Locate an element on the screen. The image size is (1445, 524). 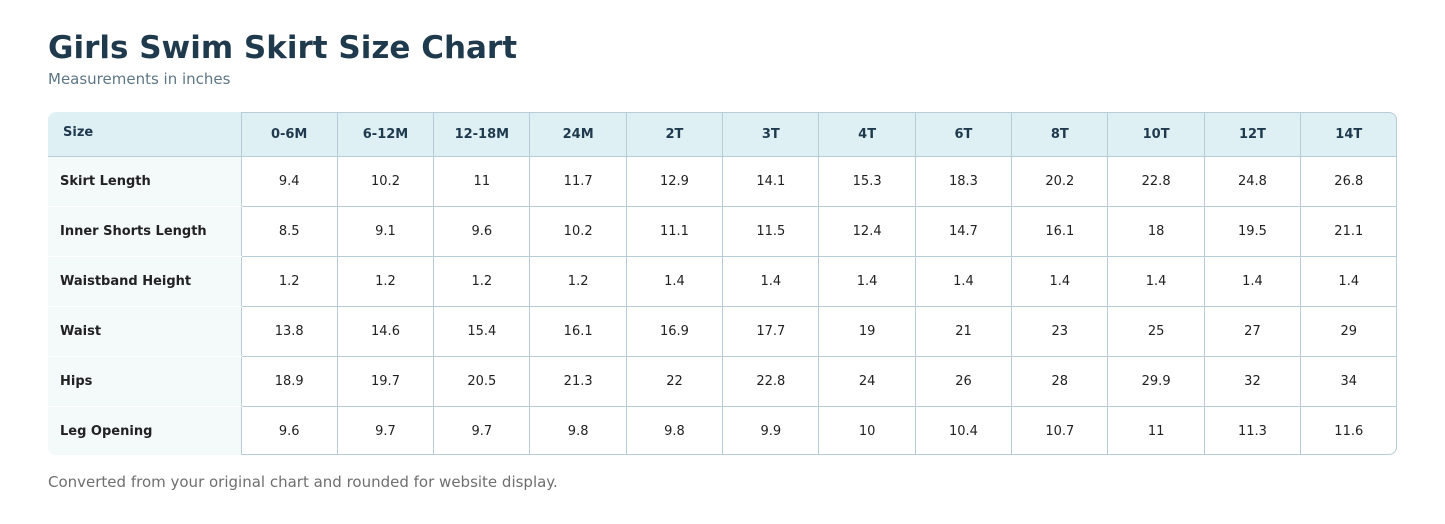
size-header-cell: 12T is located at coordinates (1252, 134).